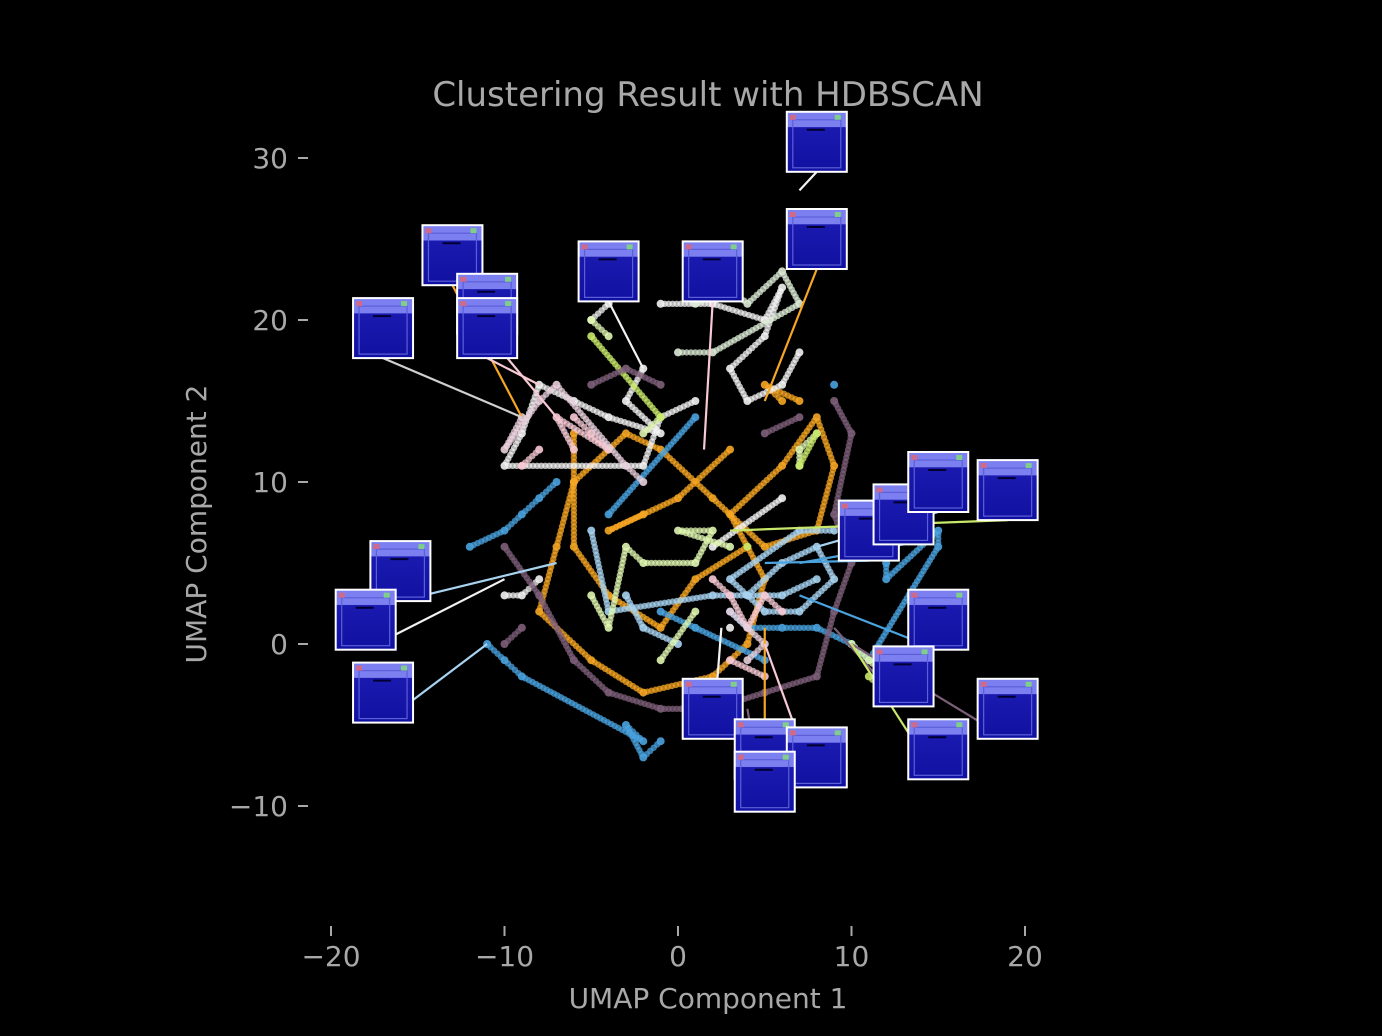 Image resolution: width=1382 pixels, height=1036 pixels. Describe the element at coordinates (330, 956) in the screenshot. I see `x-tick-label: −20` at that location.